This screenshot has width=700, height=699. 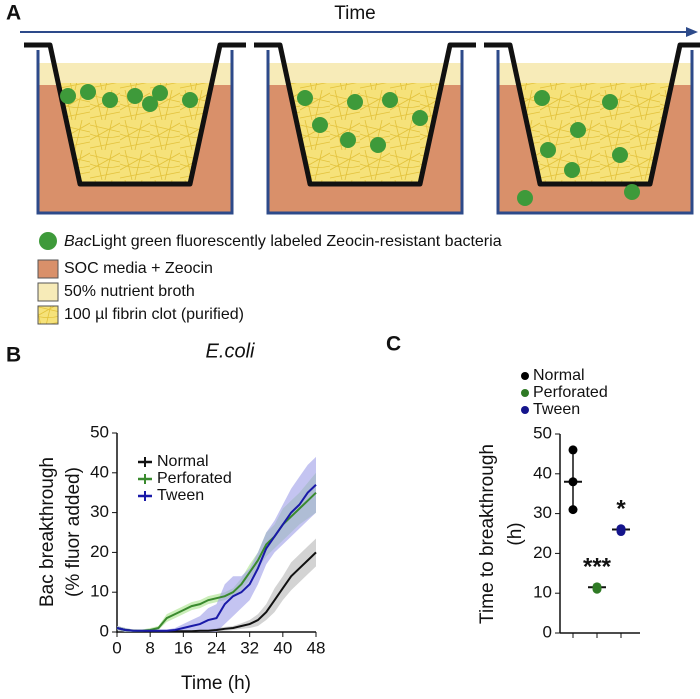 I want to click on panel-label: B, so click(x=13, y=355).